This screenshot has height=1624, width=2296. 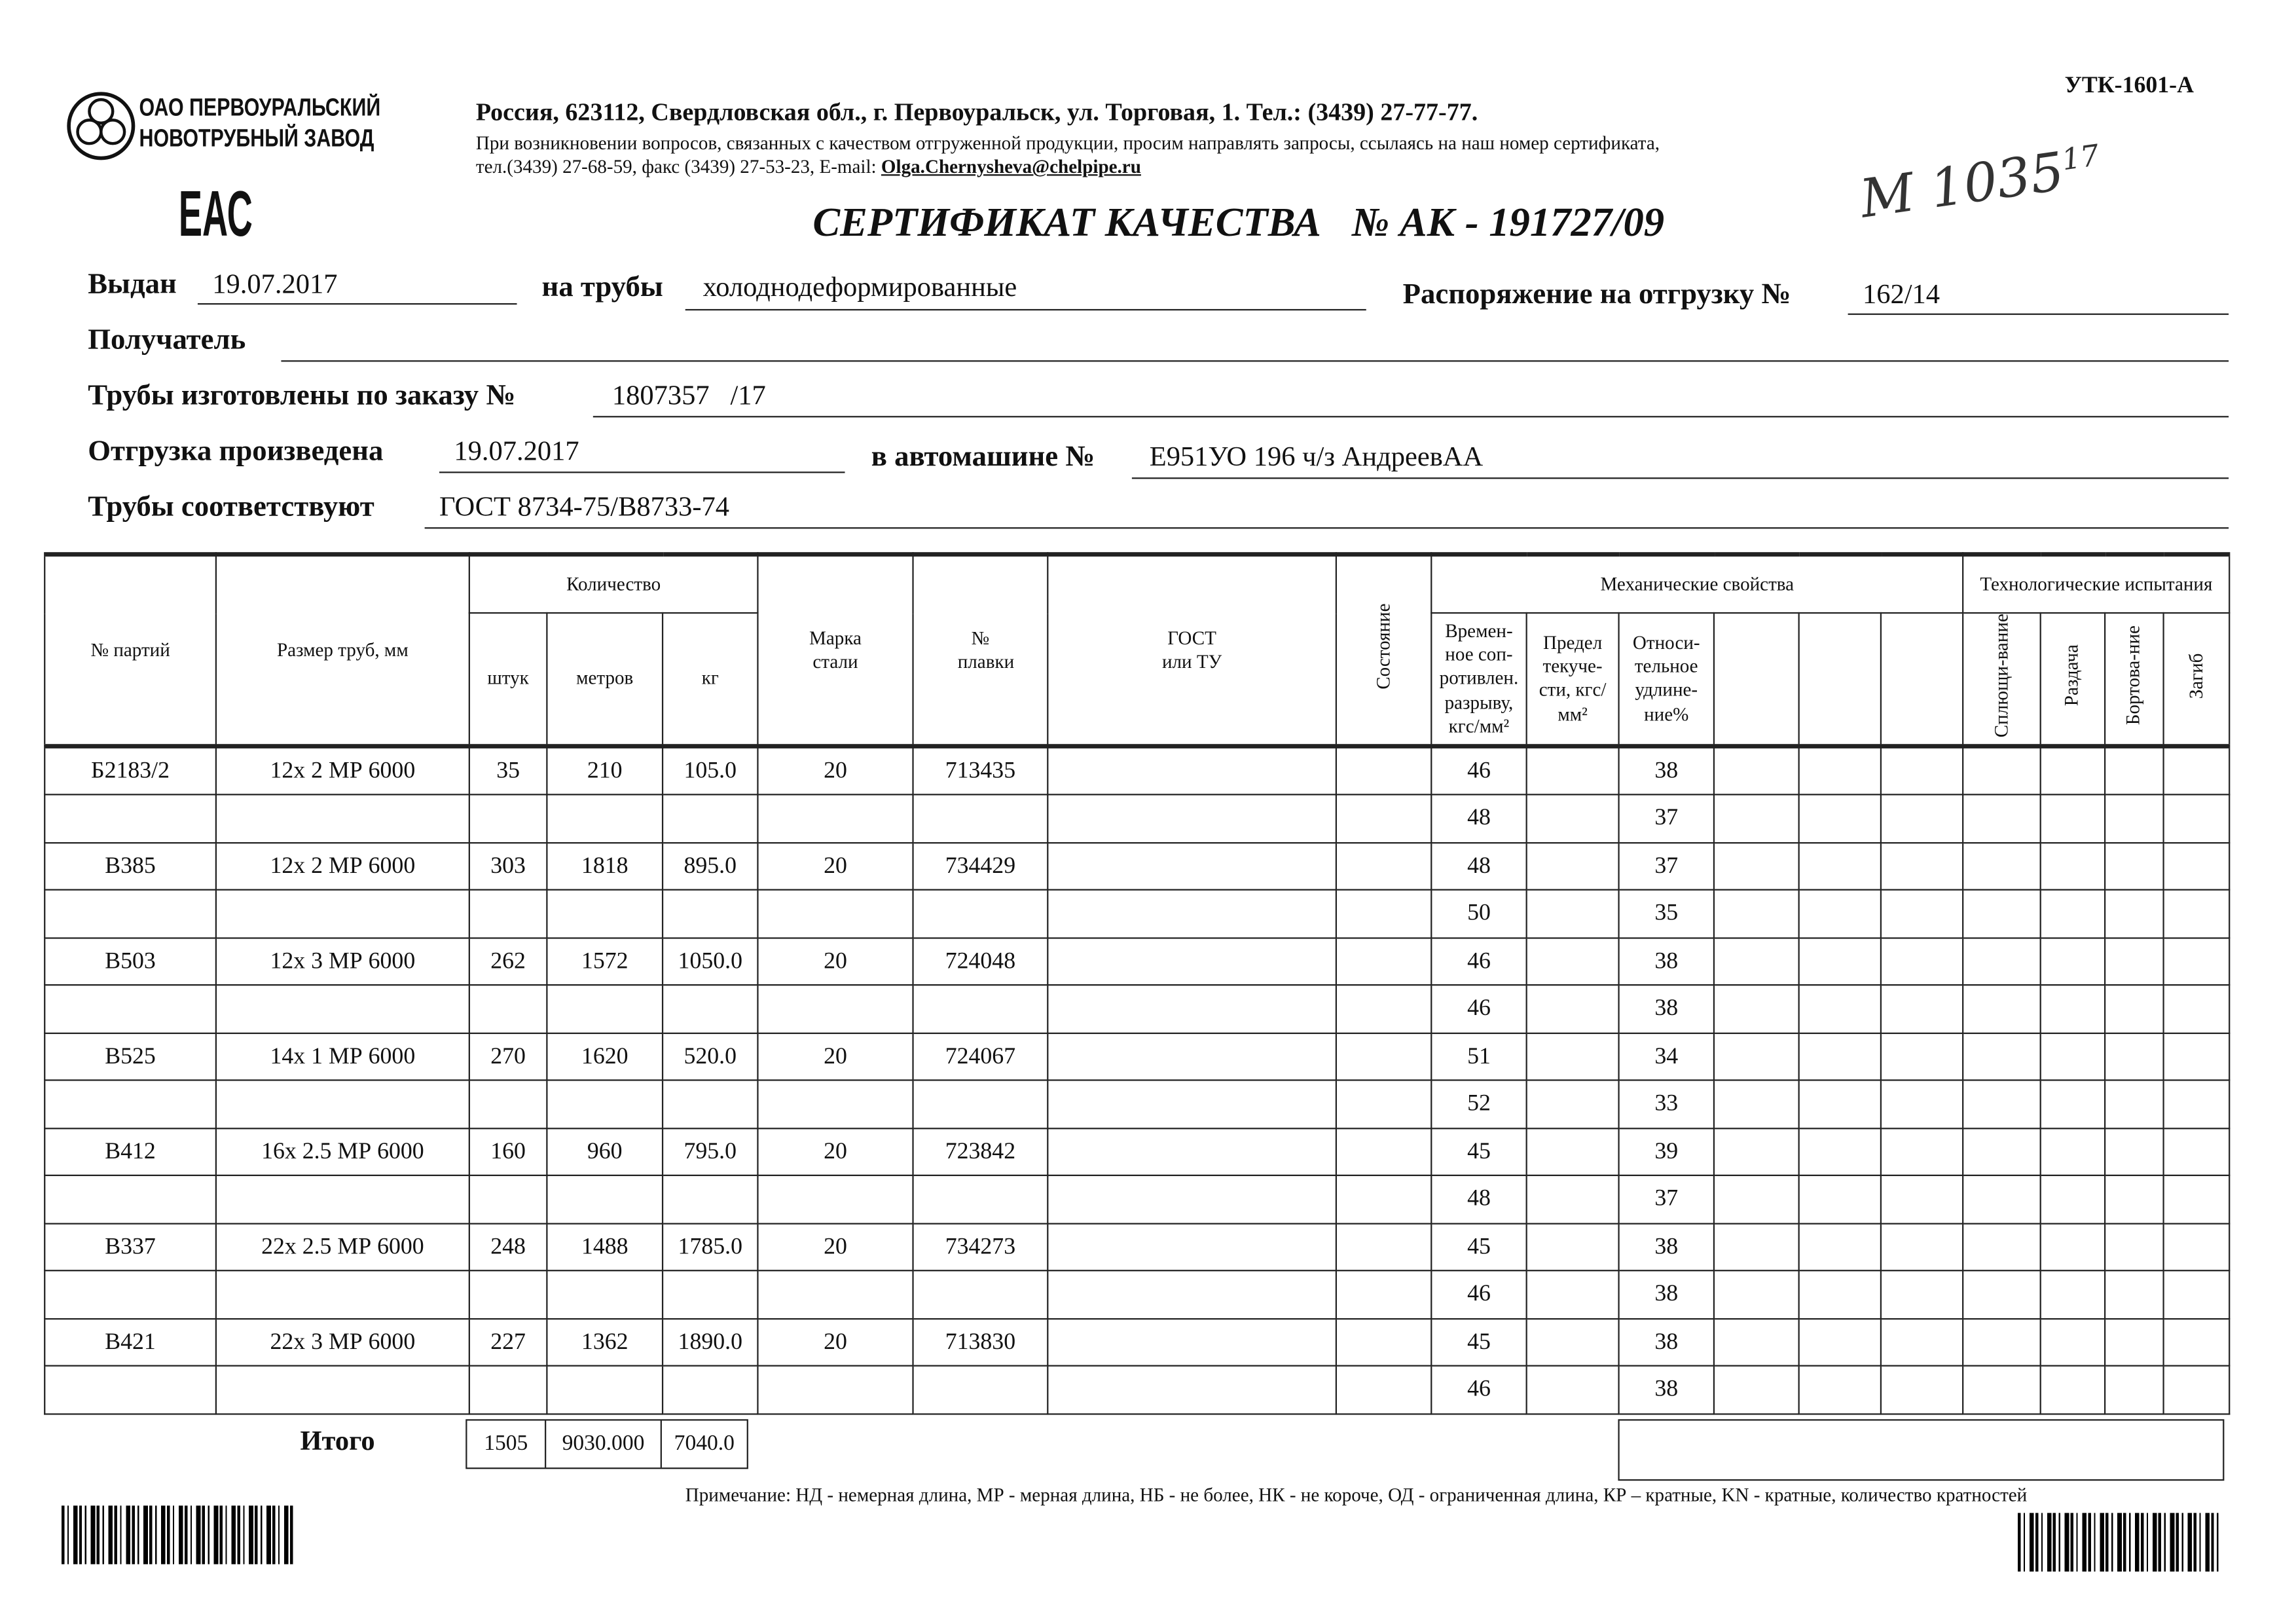 I want to click on truck-label: в автомашине №, so click(x=983, y=457).